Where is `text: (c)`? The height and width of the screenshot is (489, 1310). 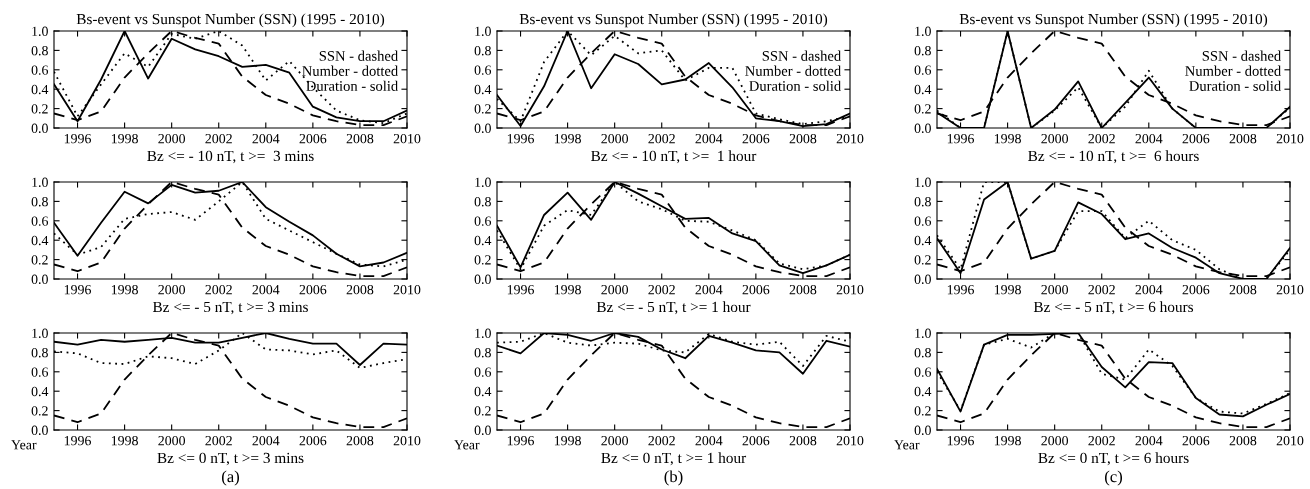
text: (c) is located at coordinates (1113, 478).